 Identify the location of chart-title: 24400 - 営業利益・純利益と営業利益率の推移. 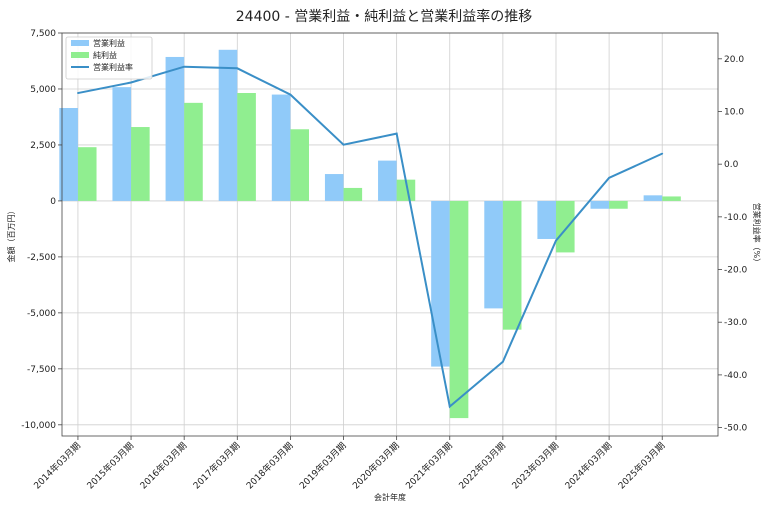
(384, 16).